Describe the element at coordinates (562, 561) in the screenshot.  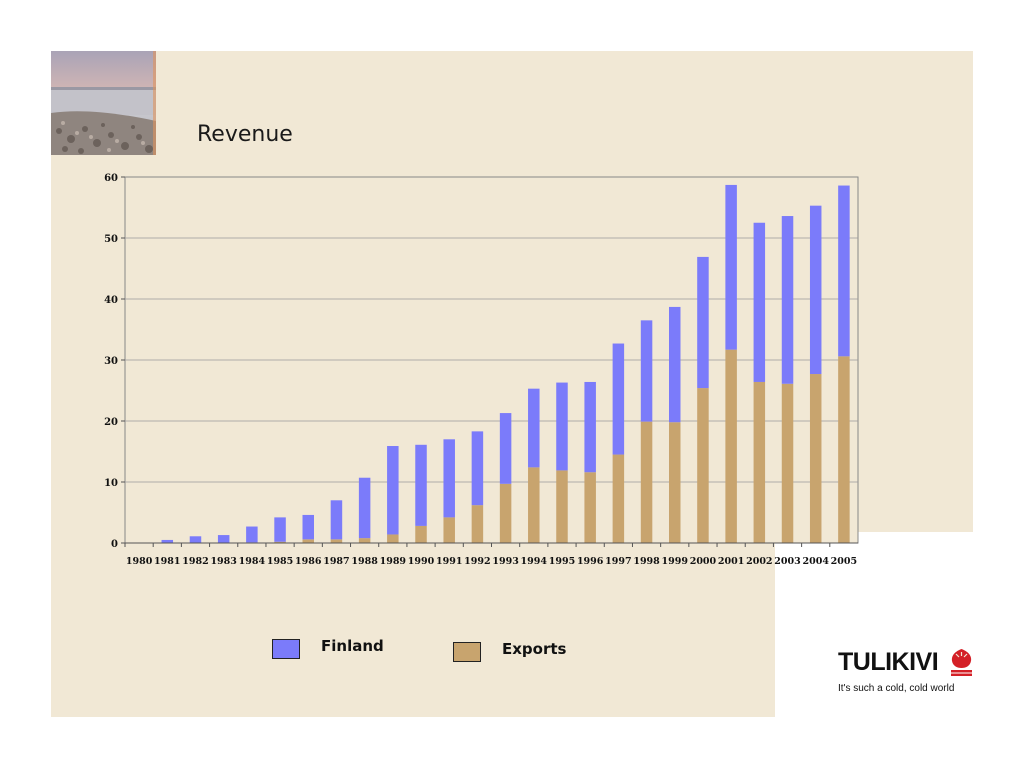
I see `x-tick-label: 1995` at that location.